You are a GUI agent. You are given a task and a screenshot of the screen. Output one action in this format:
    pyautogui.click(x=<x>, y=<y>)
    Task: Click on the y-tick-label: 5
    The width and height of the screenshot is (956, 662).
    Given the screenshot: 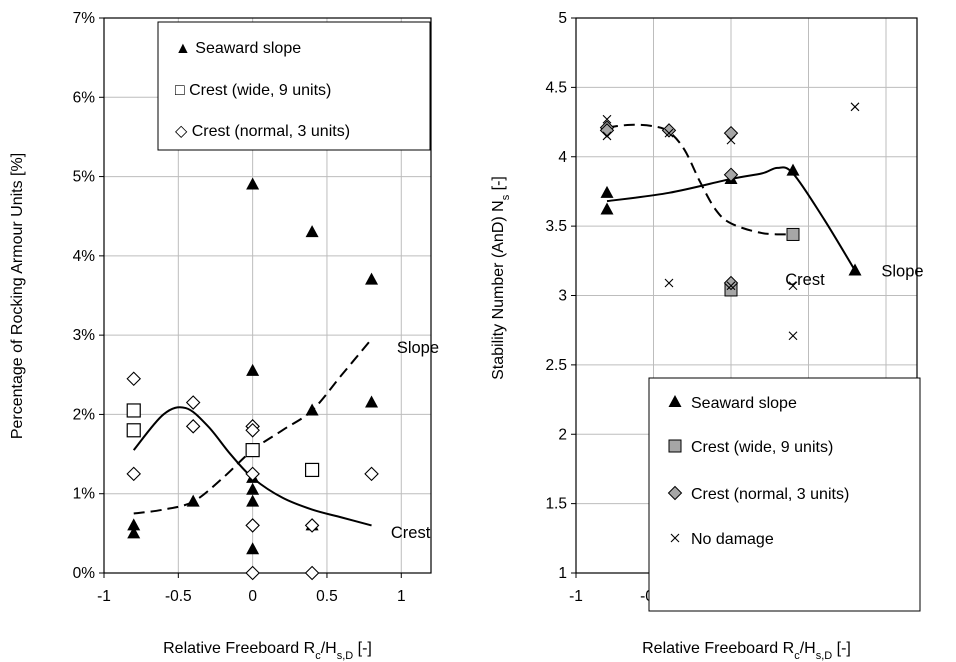 What is the action you would take?
    pyautogui.click(x=562, y=18)
    